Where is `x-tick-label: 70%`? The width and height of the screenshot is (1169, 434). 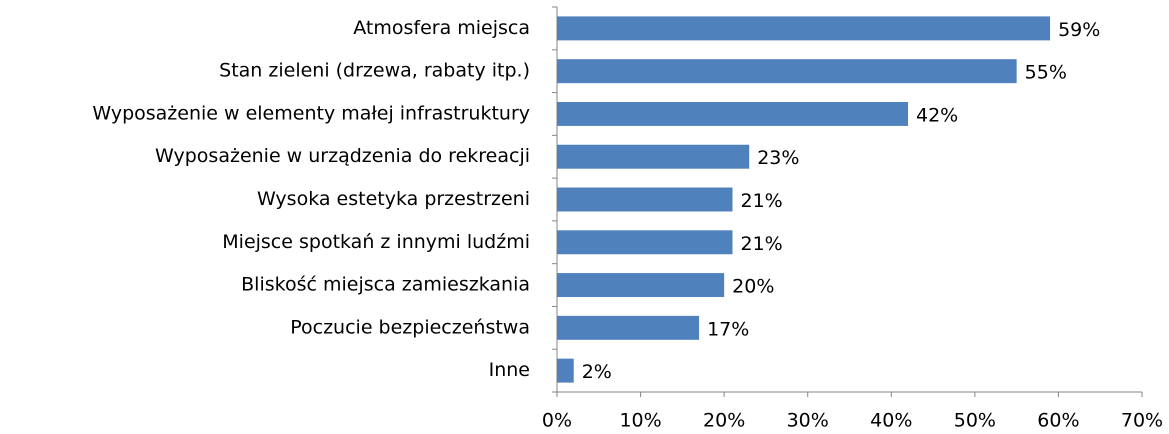
x-tick-label: 70% is located at coordinates (1142, 421).